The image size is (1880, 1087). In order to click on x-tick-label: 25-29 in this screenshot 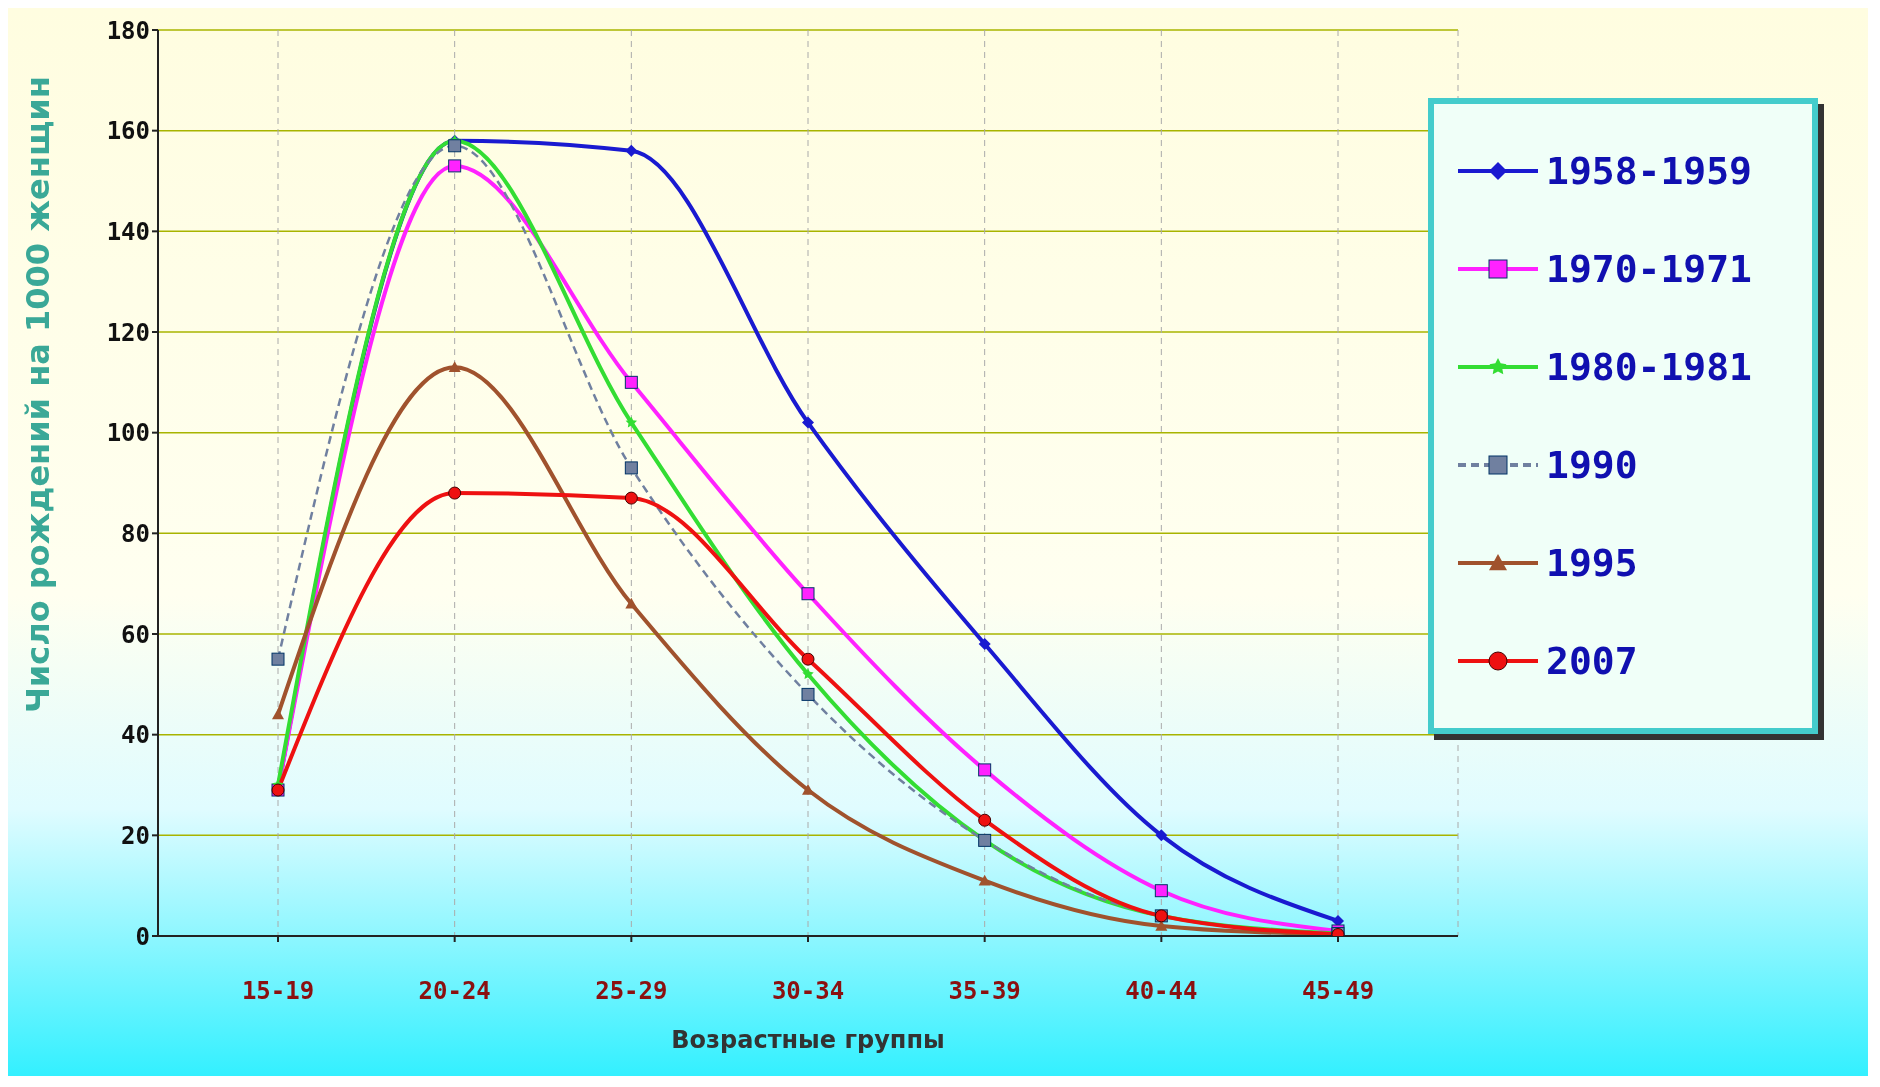, I will do `click(631, 991)`.